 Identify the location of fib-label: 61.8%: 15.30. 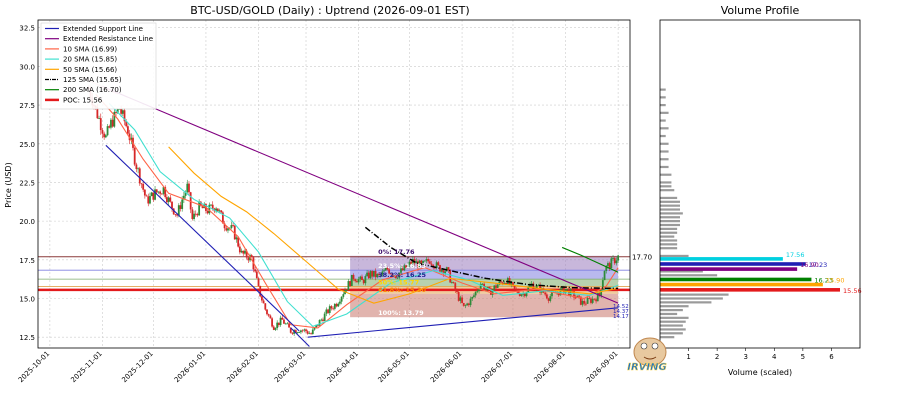
(402, 290).